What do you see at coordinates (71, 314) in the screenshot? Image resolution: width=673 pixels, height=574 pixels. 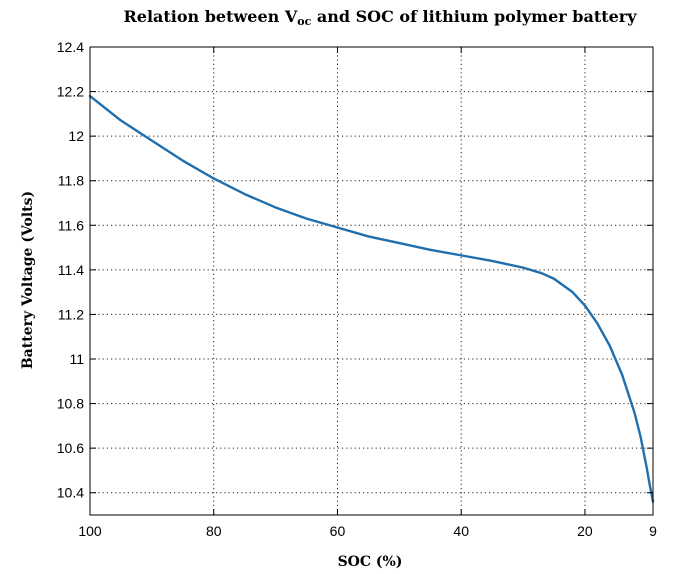 I see `y-tick-label: 11.2` at bounding box center [71, 314].